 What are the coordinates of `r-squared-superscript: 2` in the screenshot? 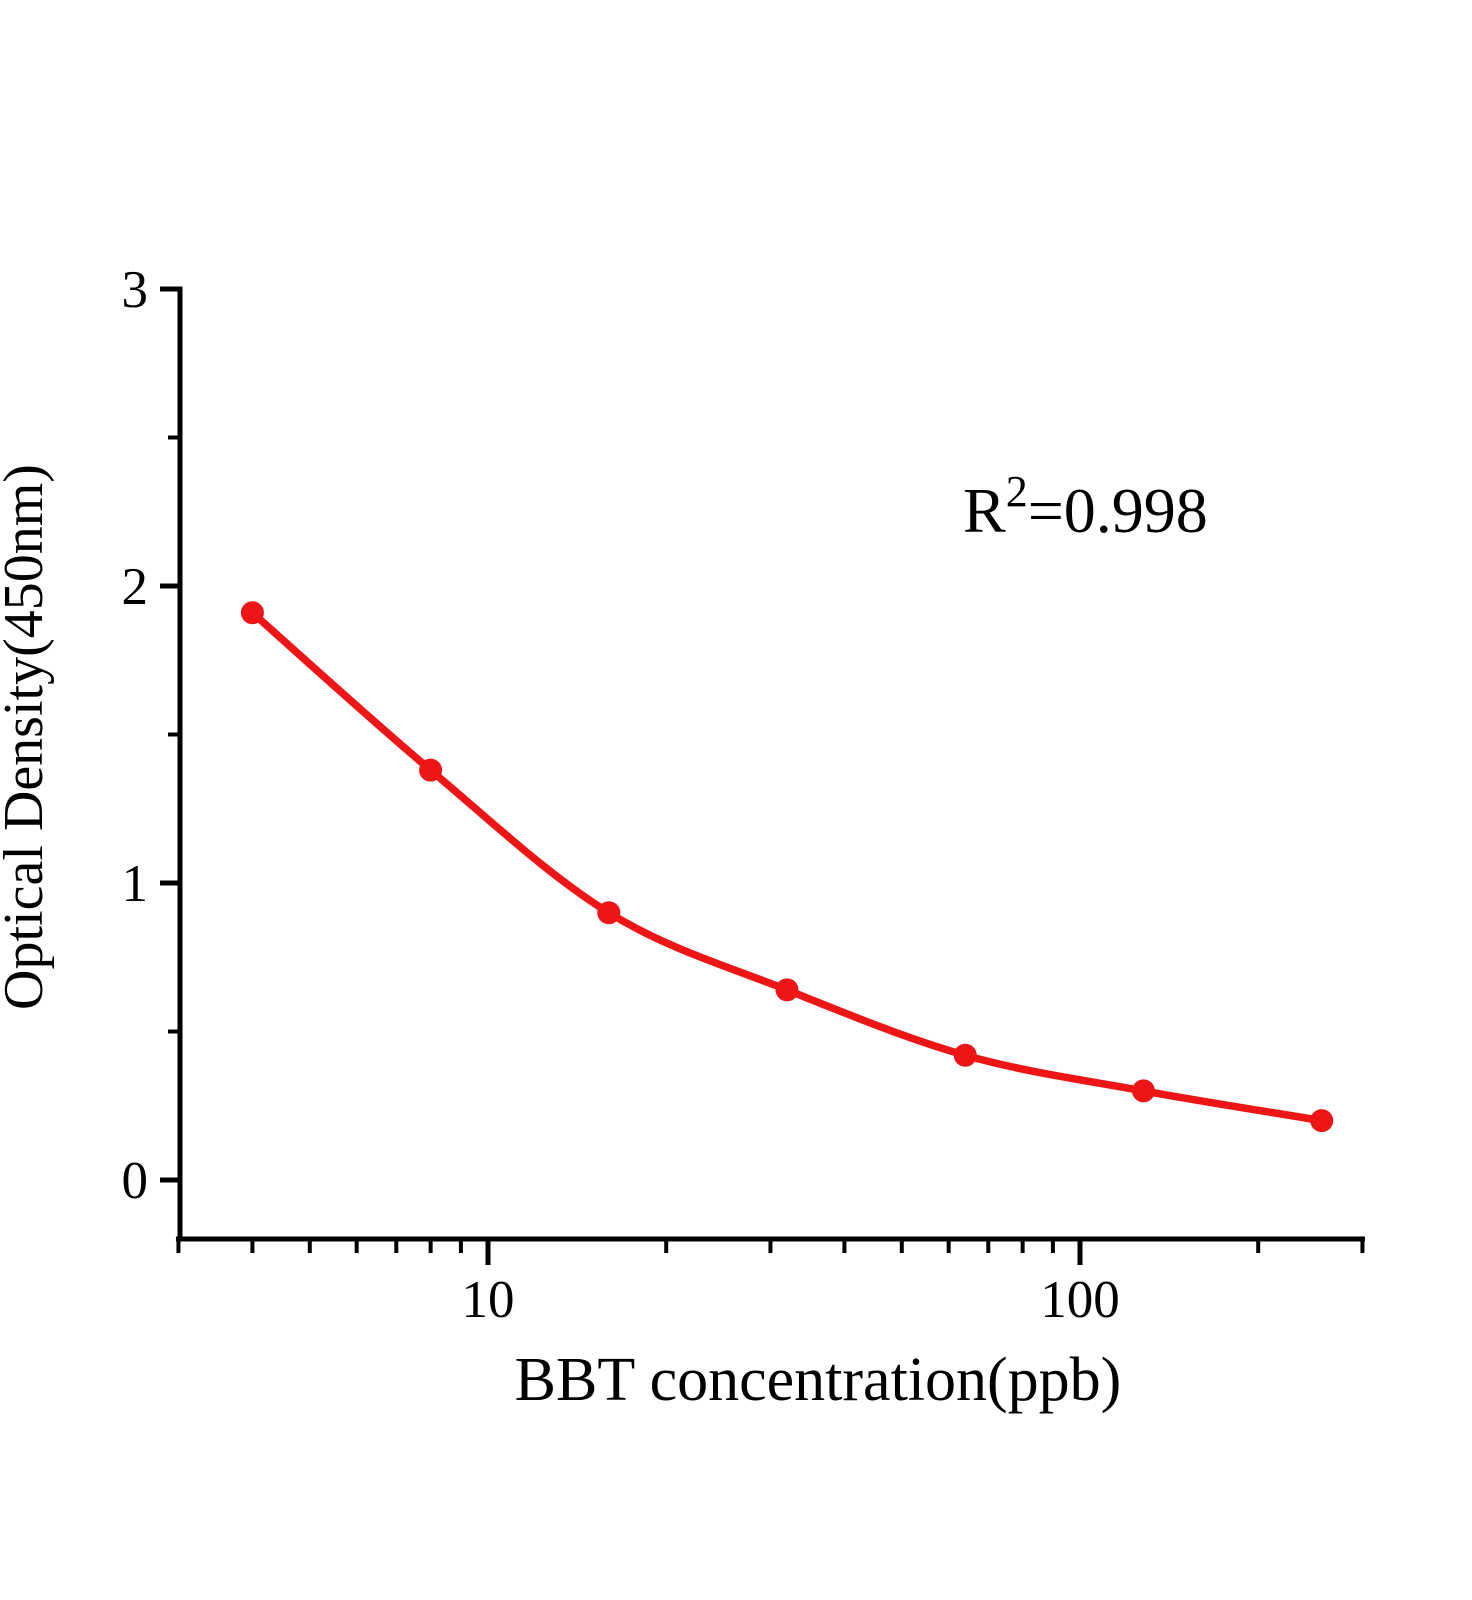 It's located at (1017, 491).